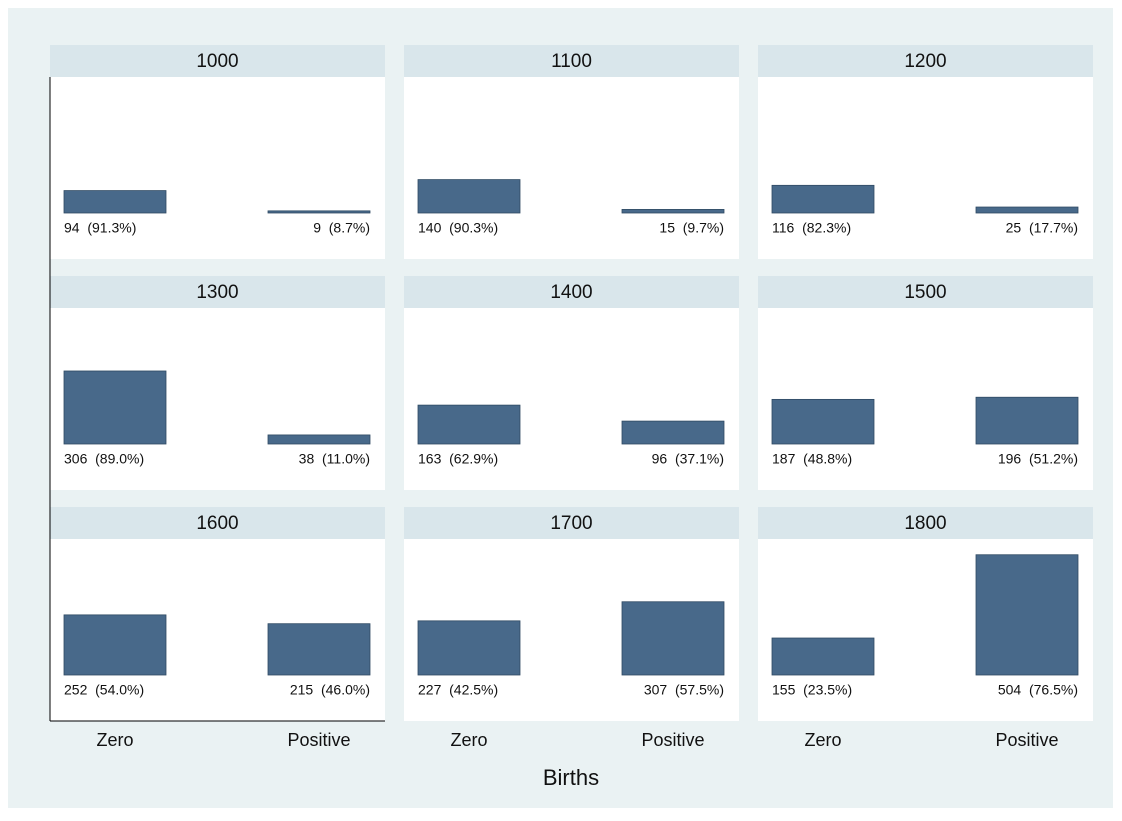  Describe the element at coordinates (458, 690) in the screenshot. I see `value-label: 227 (42.5%)` at that location.